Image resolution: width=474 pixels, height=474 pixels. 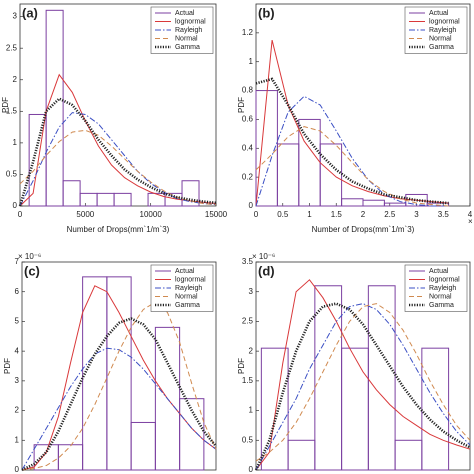 What do you see at coordinates (20, 214) in the screenshot?
I see `x-tick-label: 0` at bounding box center [20, 214].